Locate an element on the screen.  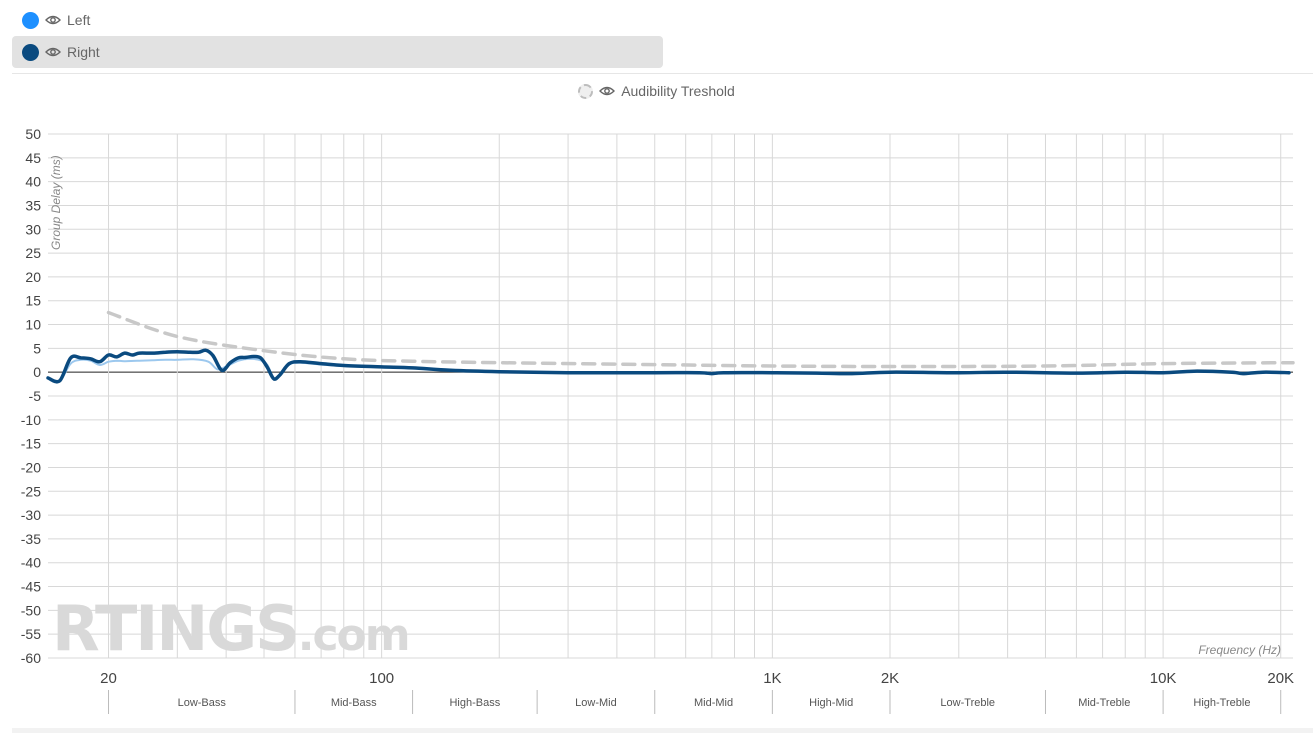
y-tick-label: 15 is located at coordinates (33, 301).